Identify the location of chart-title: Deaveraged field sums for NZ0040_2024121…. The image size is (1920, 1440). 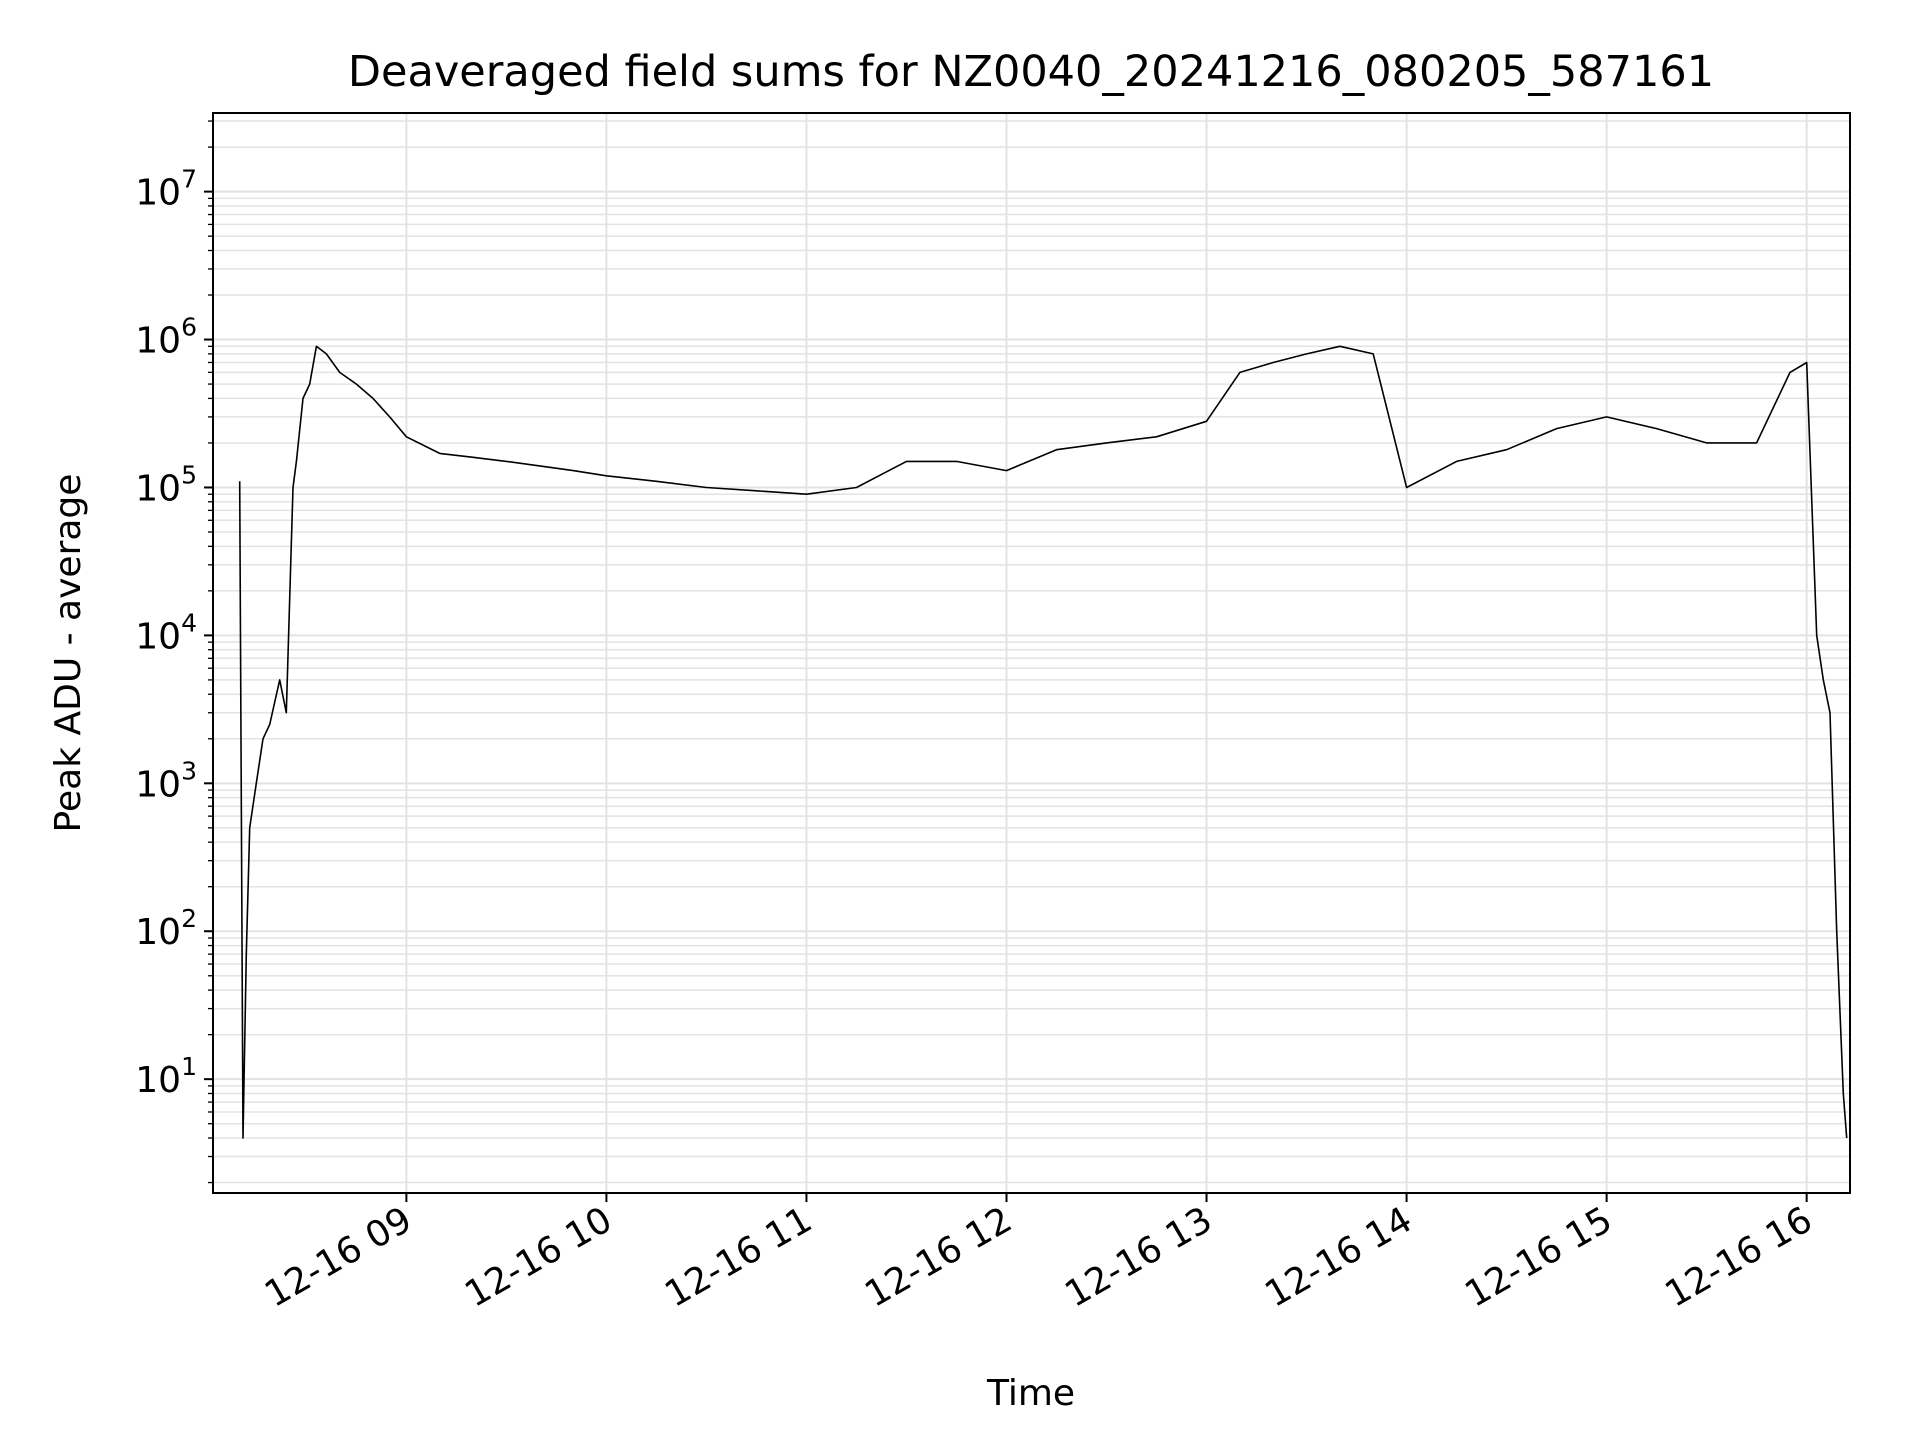
(1031, 72).